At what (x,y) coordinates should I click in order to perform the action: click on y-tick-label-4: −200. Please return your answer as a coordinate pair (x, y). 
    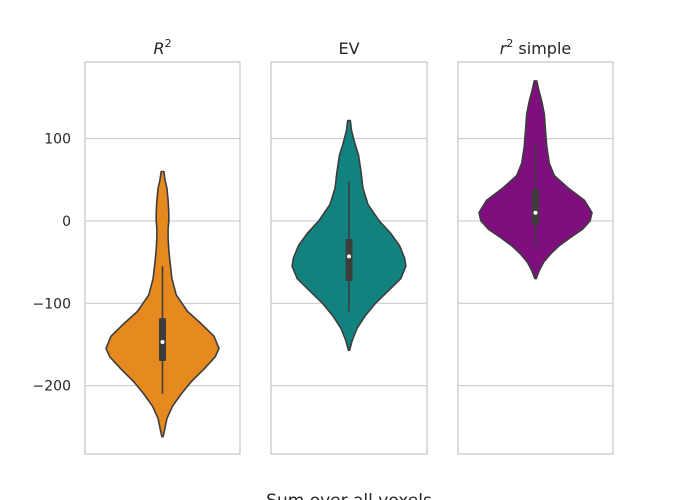
    Looking at the image, I should click on (52, 387).